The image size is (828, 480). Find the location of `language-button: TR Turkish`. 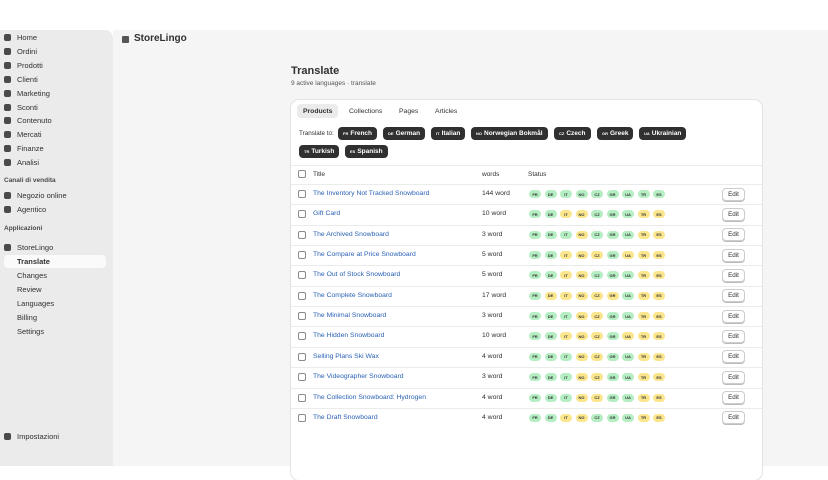

language-button: TR Turkish is located at coordinates (319, 151).